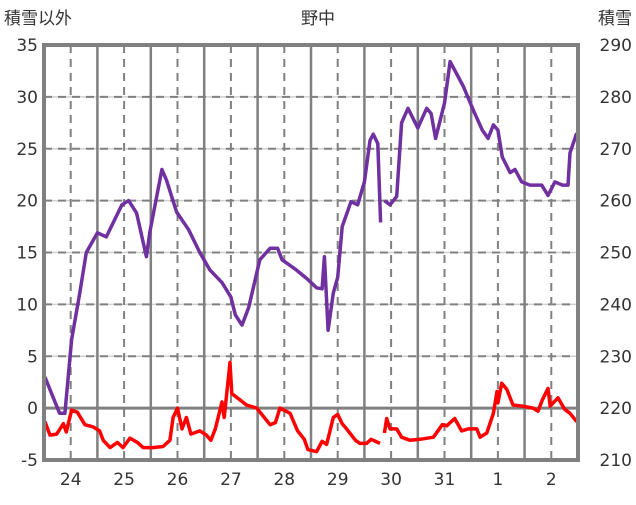 Image resolution: width=636 pixels, height=505 pixels. I want to click on y-left-tick-label: 35, so click(27, 46).